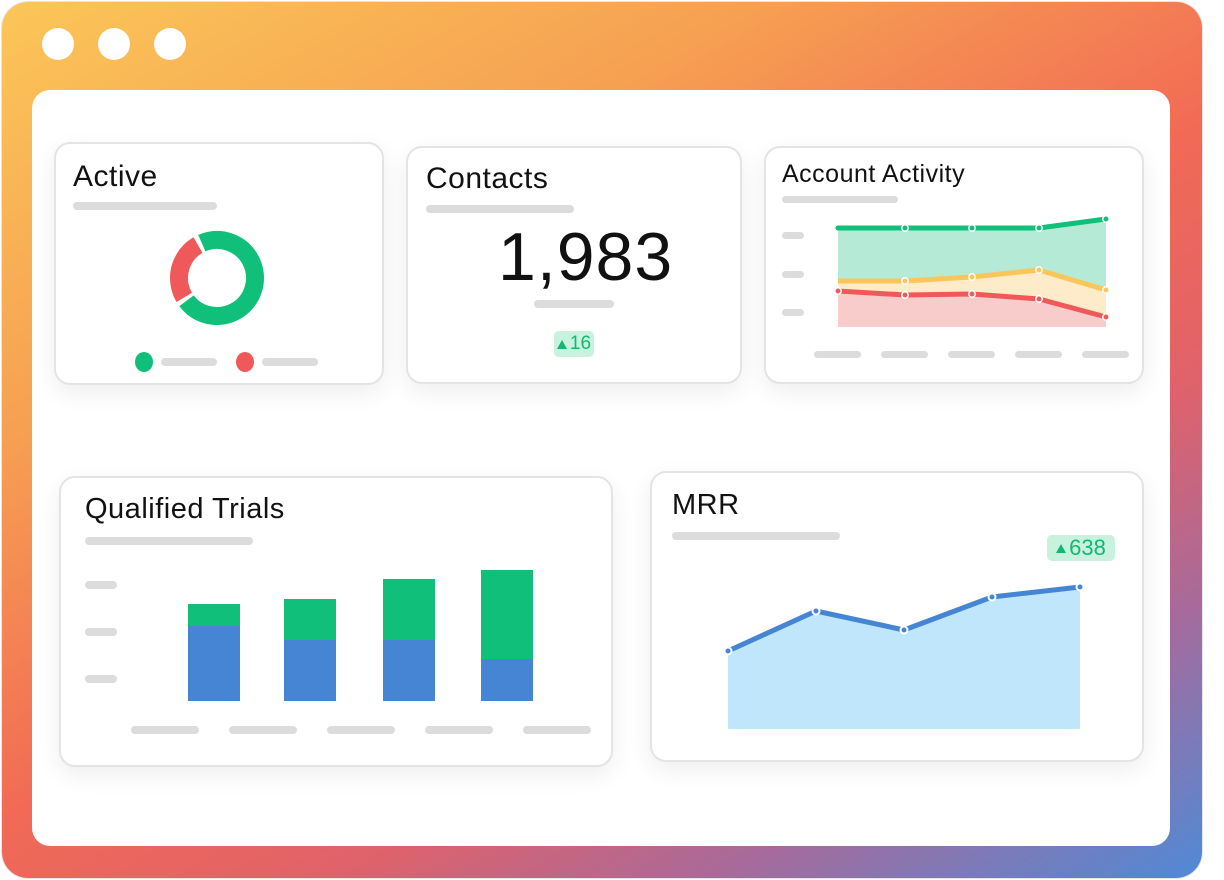 This screenshot has height=880, width=1224. I want to click on account-activity-card: Account Activity, so click(954, 265).